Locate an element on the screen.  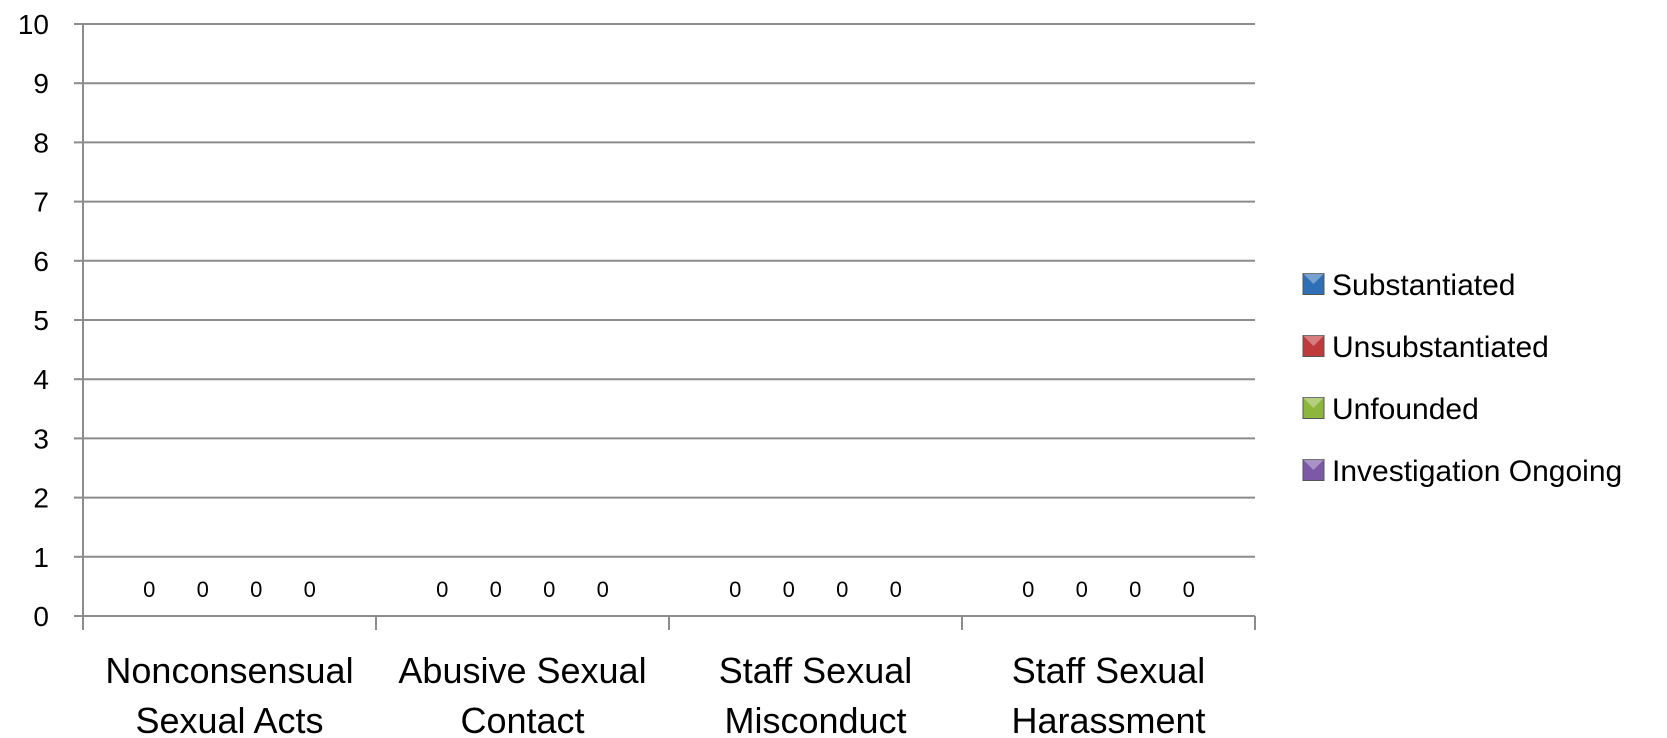
y-axis: 0 1 2 3 4 5 6 7 8 9 10 is located at coordinates (51, 320).